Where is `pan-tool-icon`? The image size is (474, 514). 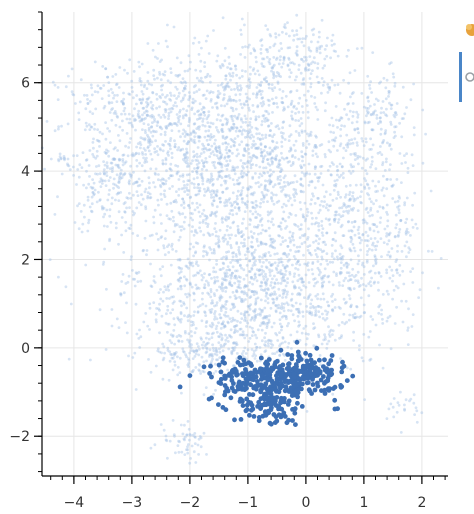 pan-tool-icon is located at coordinates (466, 78).